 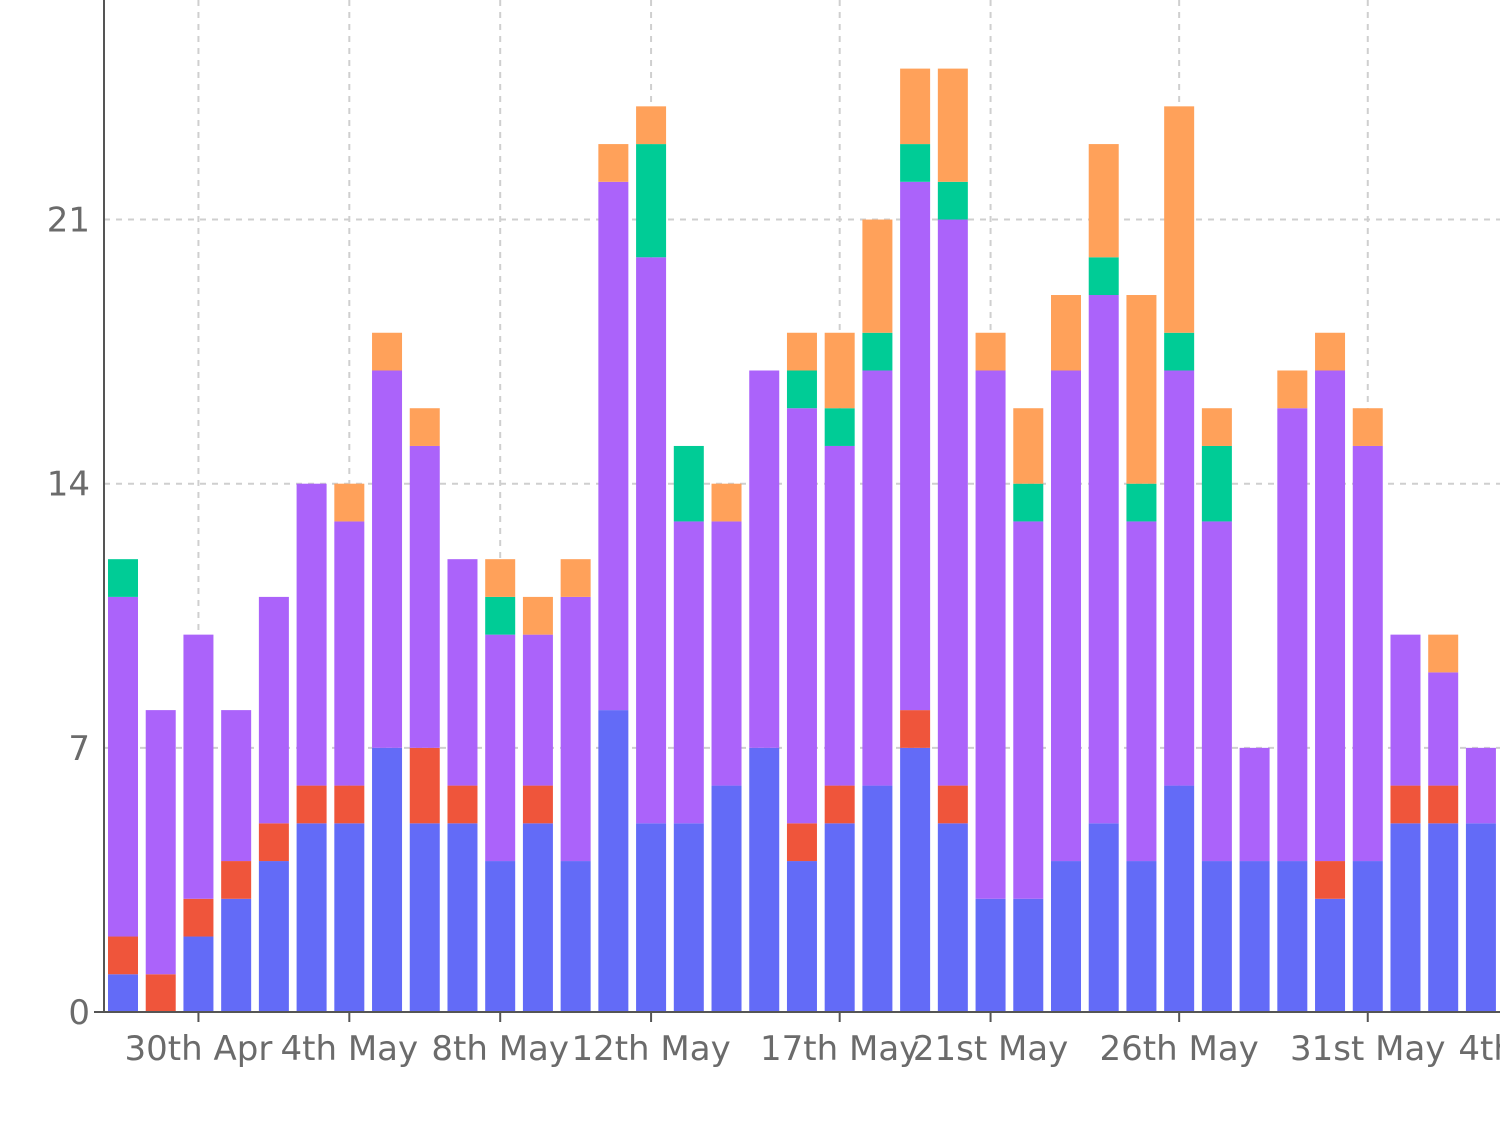 I want to click on y-tick-label: 7, so click(x=79, y=749).